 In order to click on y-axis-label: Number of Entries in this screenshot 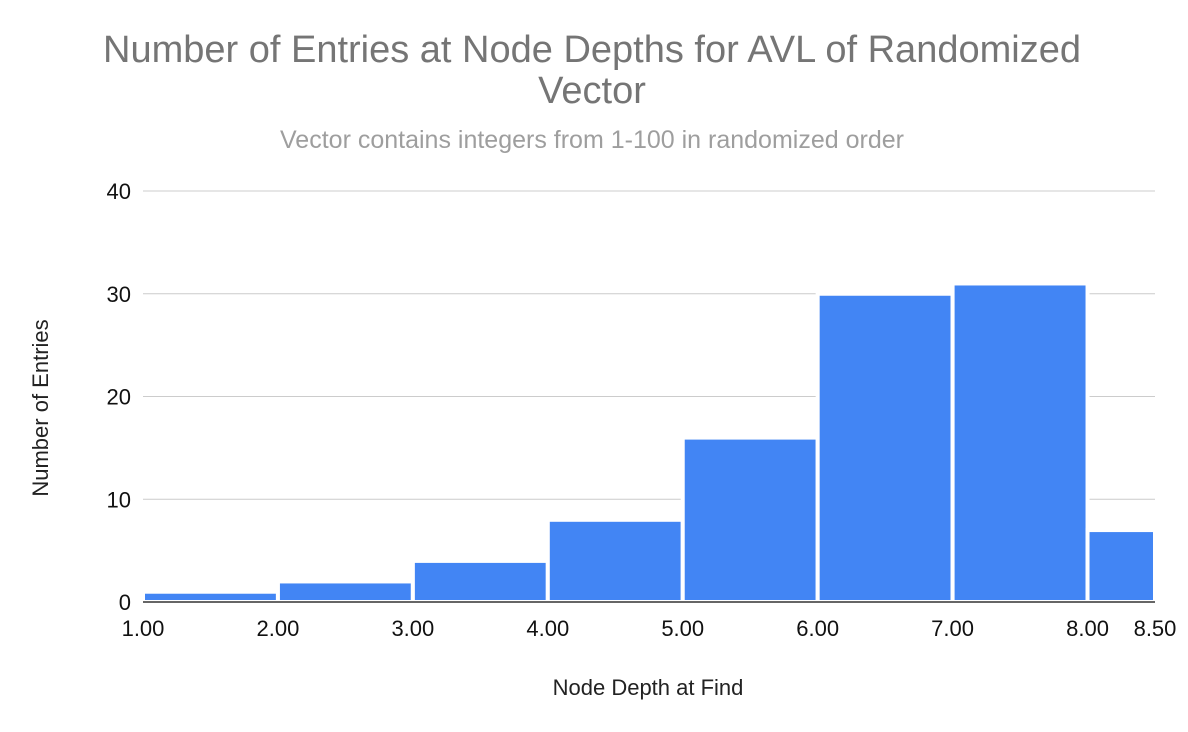, I will do `click(40, 407)`.